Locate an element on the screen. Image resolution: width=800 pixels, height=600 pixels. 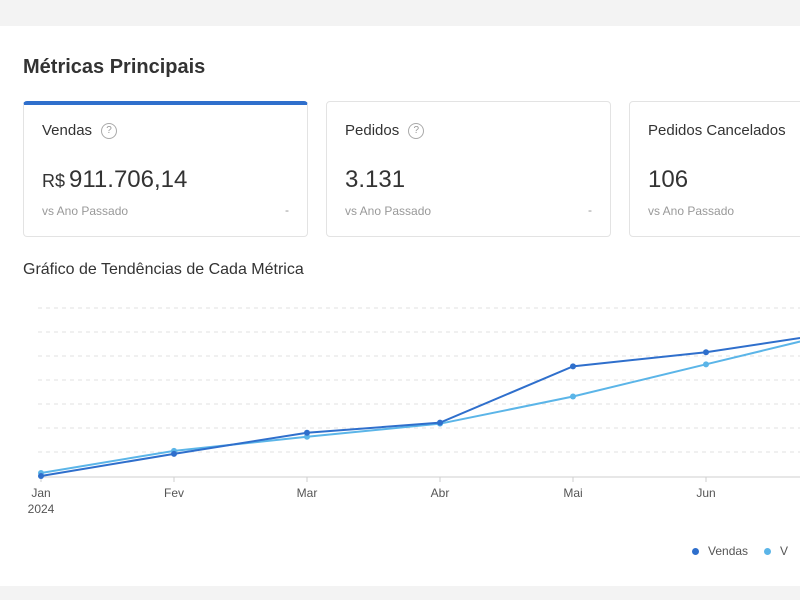
chart-legend: Vendas V is located at coordinates (740, 551).